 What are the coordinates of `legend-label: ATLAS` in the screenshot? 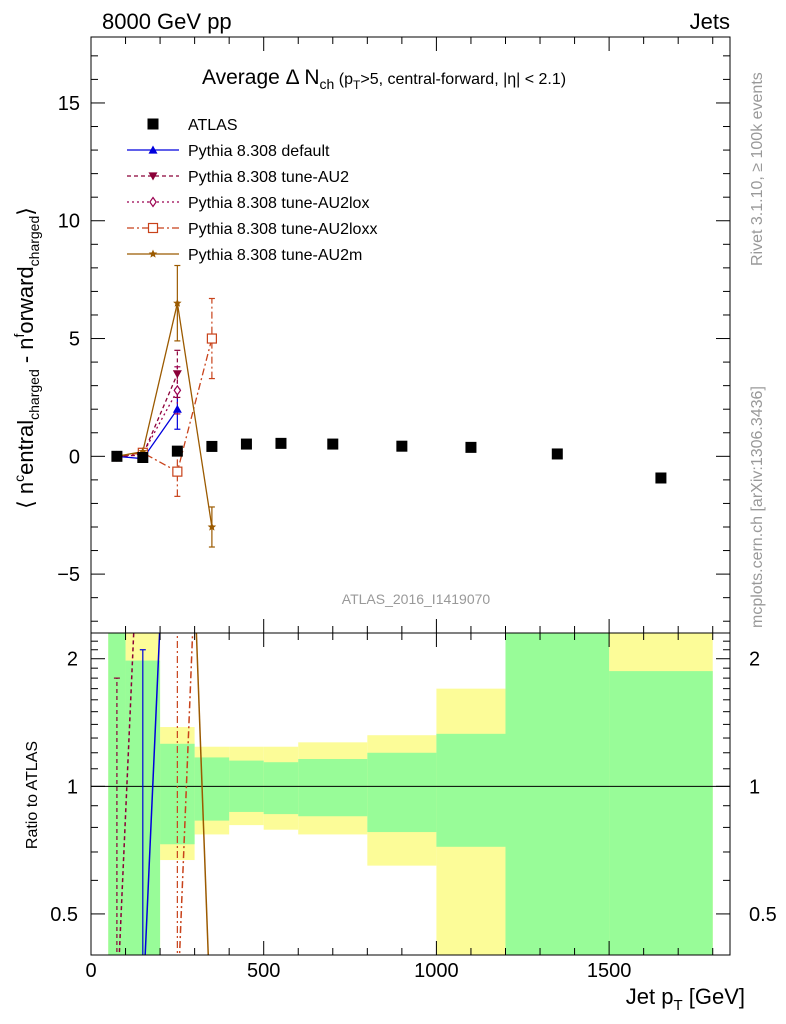 It's located at (213, 125).